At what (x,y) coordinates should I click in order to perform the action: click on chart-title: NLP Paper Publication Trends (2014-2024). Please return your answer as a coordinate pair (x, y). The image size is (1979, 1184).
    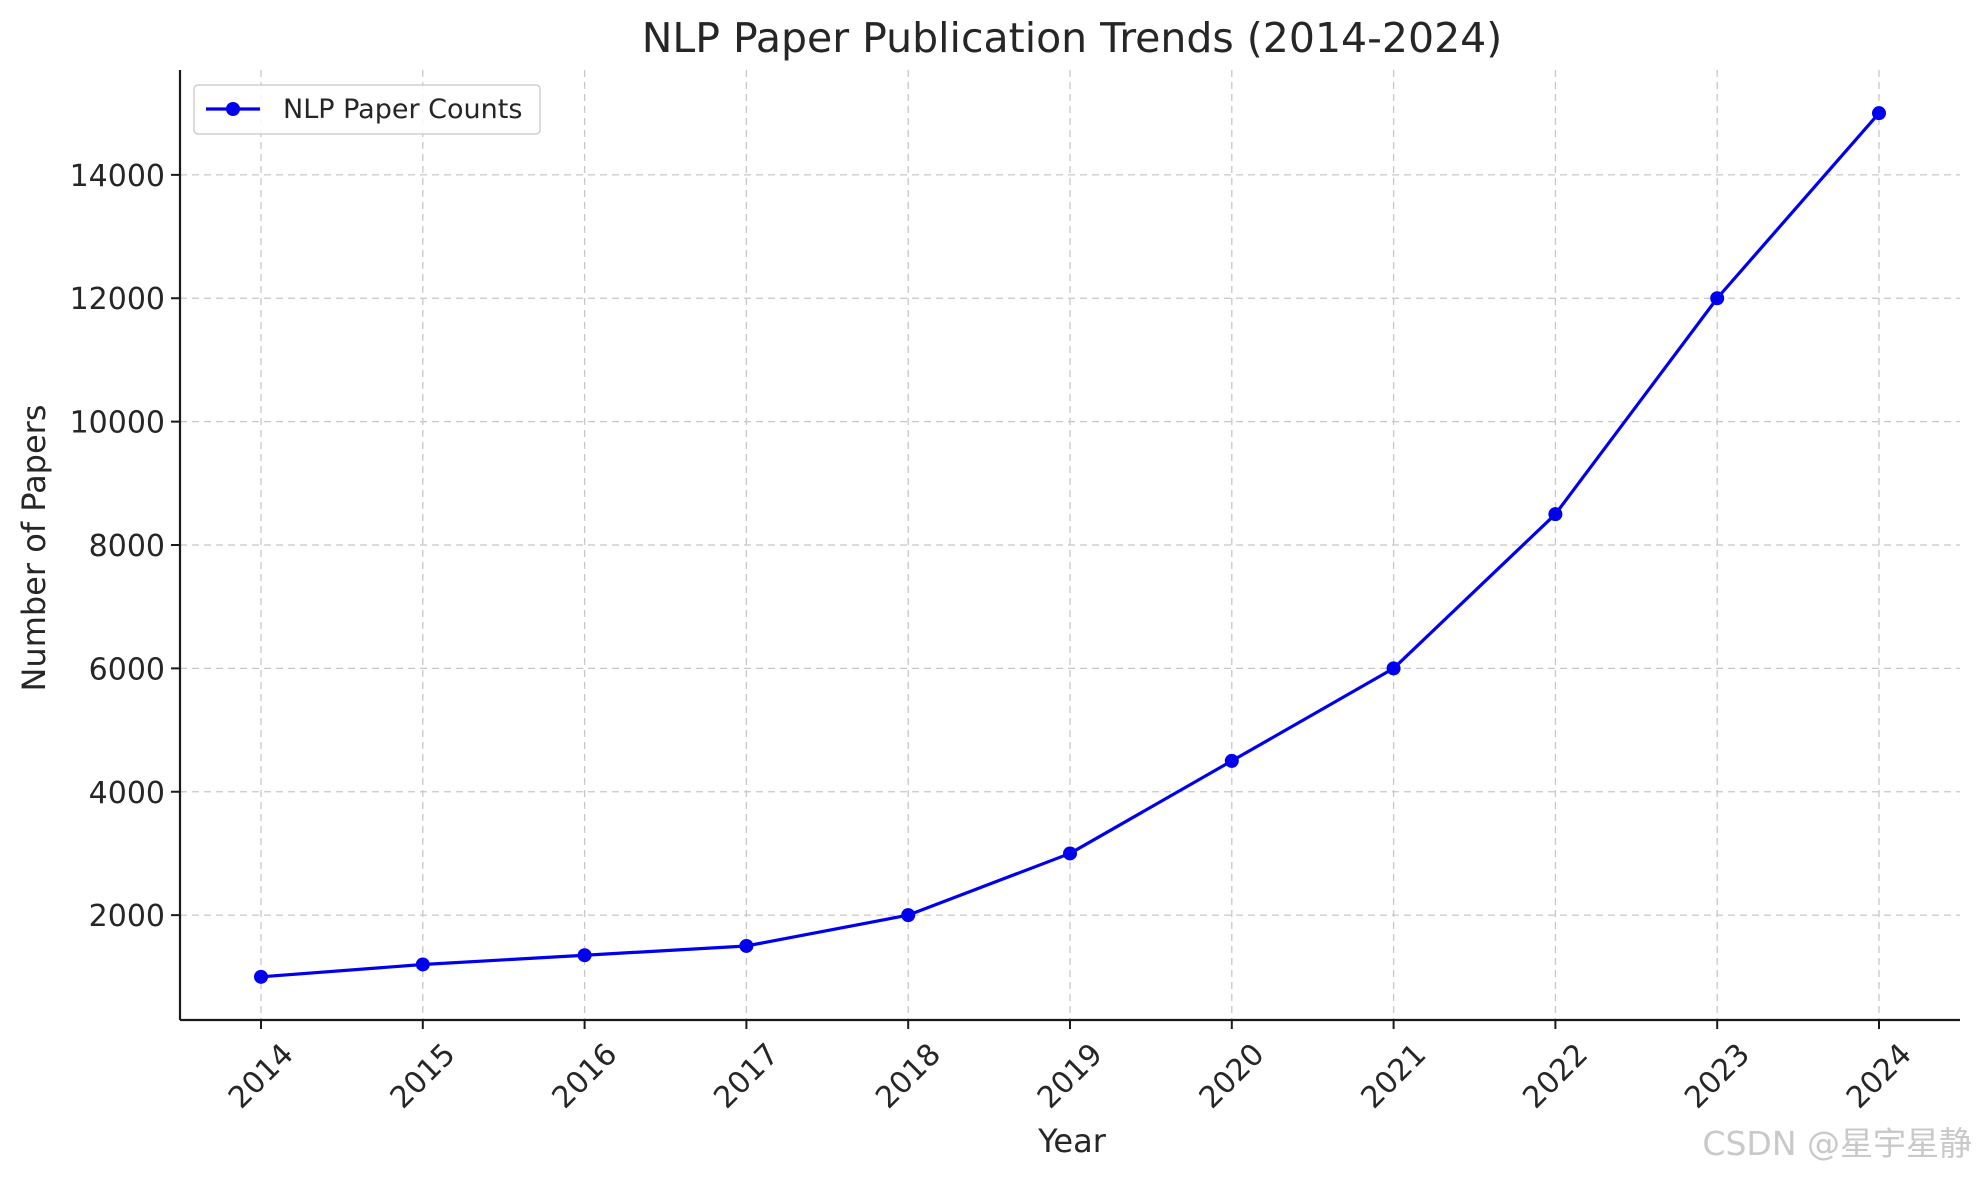
    Looking at the image, I should click on (1072, 38).